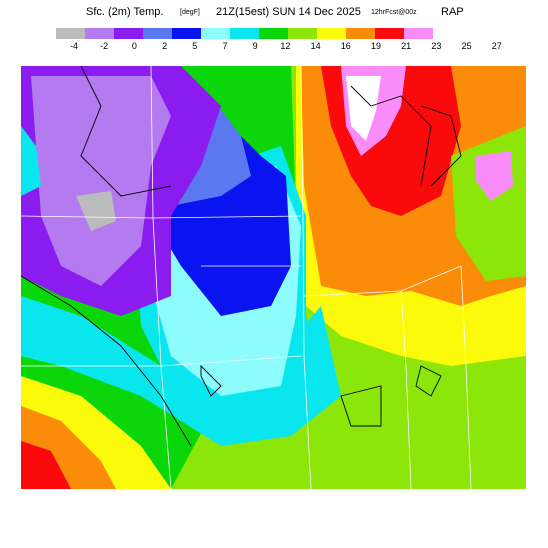 This screenshot has width=548, height=548. What do you see at coordinates (285, 46) in the screenshot?
I see `color-scale-label-7: 12` at bounding box center [285, 46].